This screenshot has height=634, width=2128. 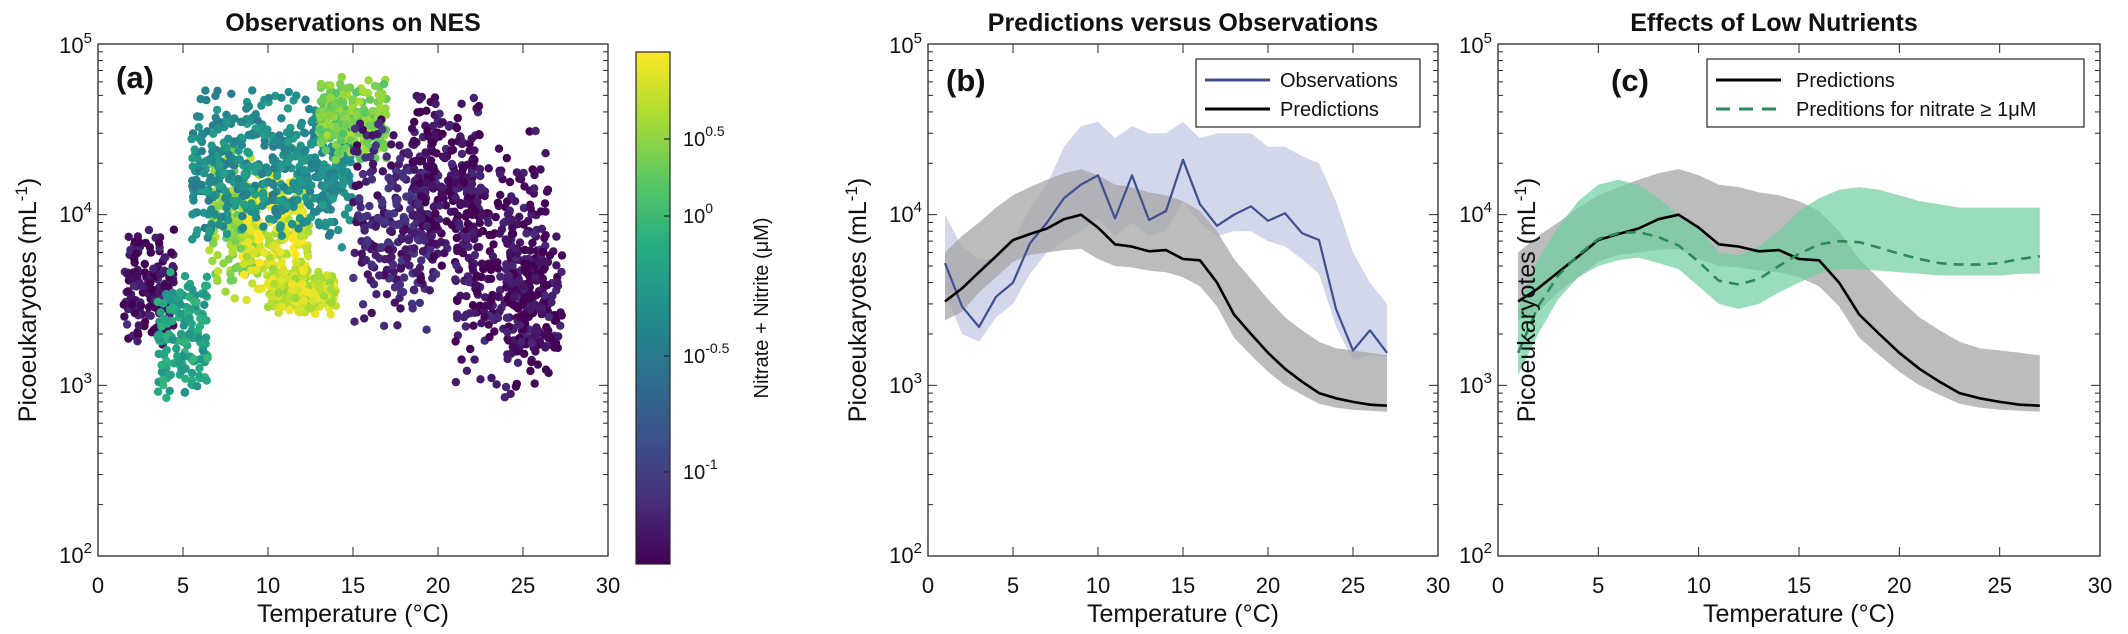 What do you see at coordinates (1339, 81) in the screenshot?
I see `legend-observations-label: Observations` at bounding box center [1339, 81].